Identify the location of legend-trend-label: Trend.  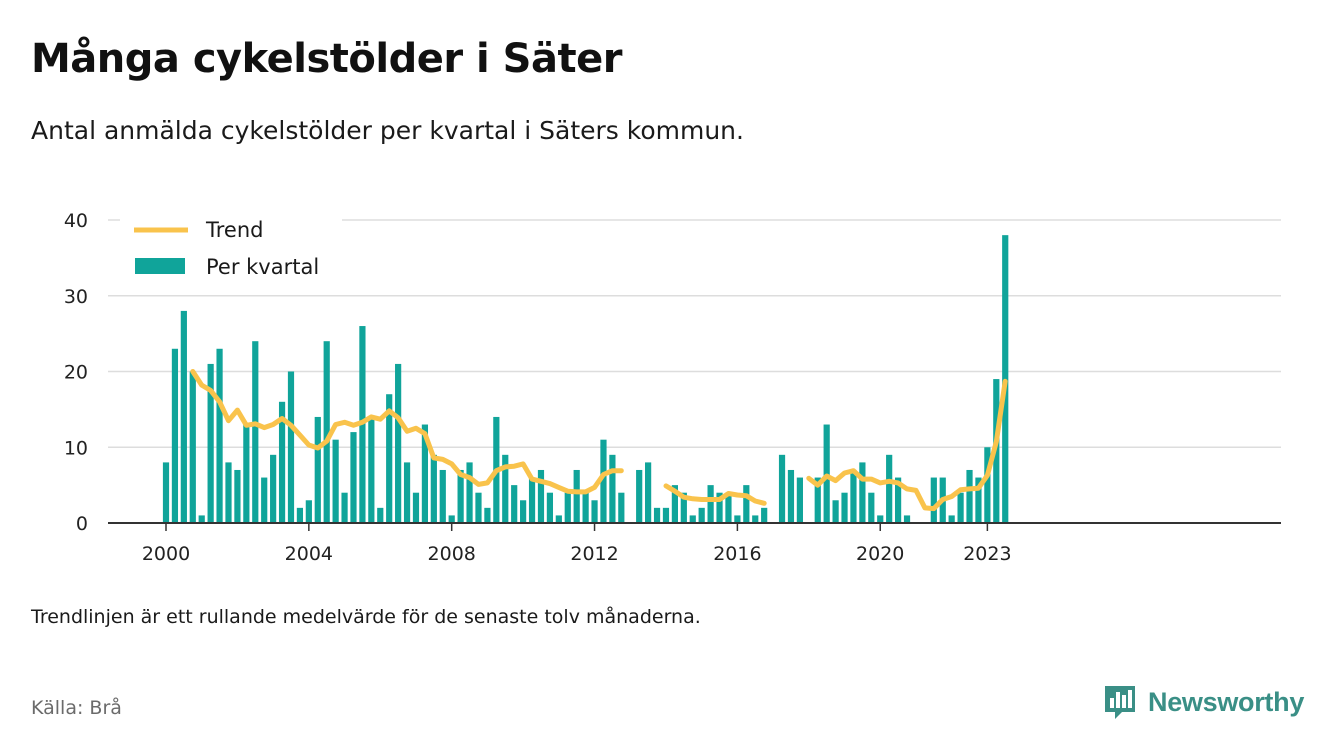
(234, 230).